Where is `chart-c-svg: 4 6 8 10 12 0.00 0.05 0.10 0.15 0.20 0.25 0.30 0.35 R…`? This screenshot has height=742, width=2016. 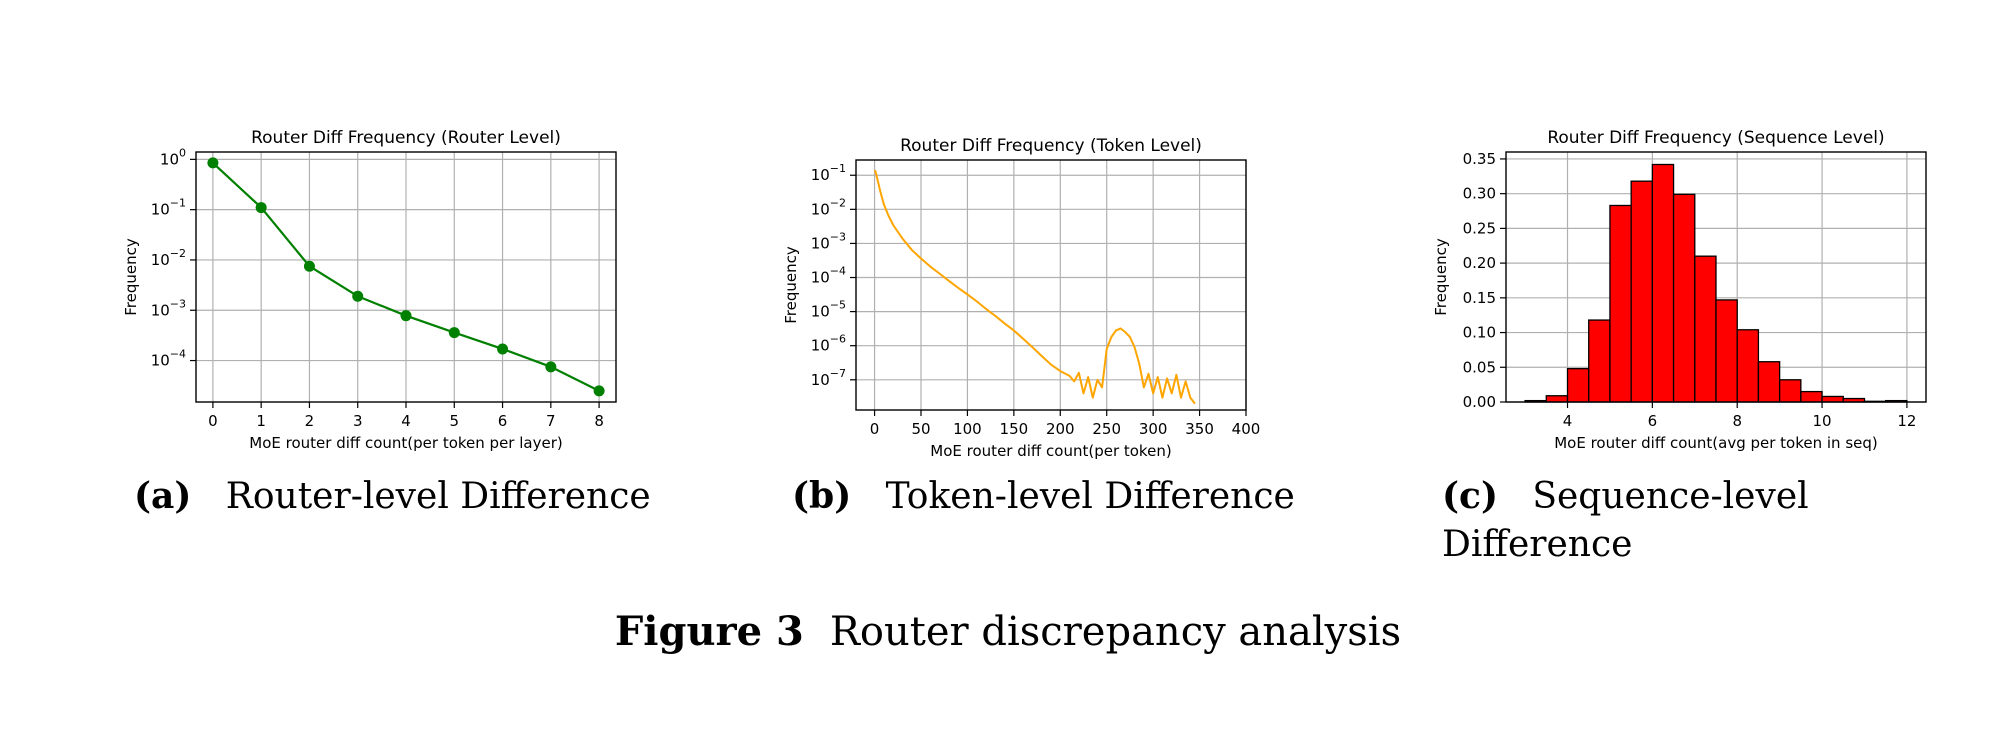 chart-c-svg: 4 6 8 10 12 0.00 0.05 0.10 0.15 0.20 0.25 0.30 0.35 R… is located at coordinates (1679, 290).